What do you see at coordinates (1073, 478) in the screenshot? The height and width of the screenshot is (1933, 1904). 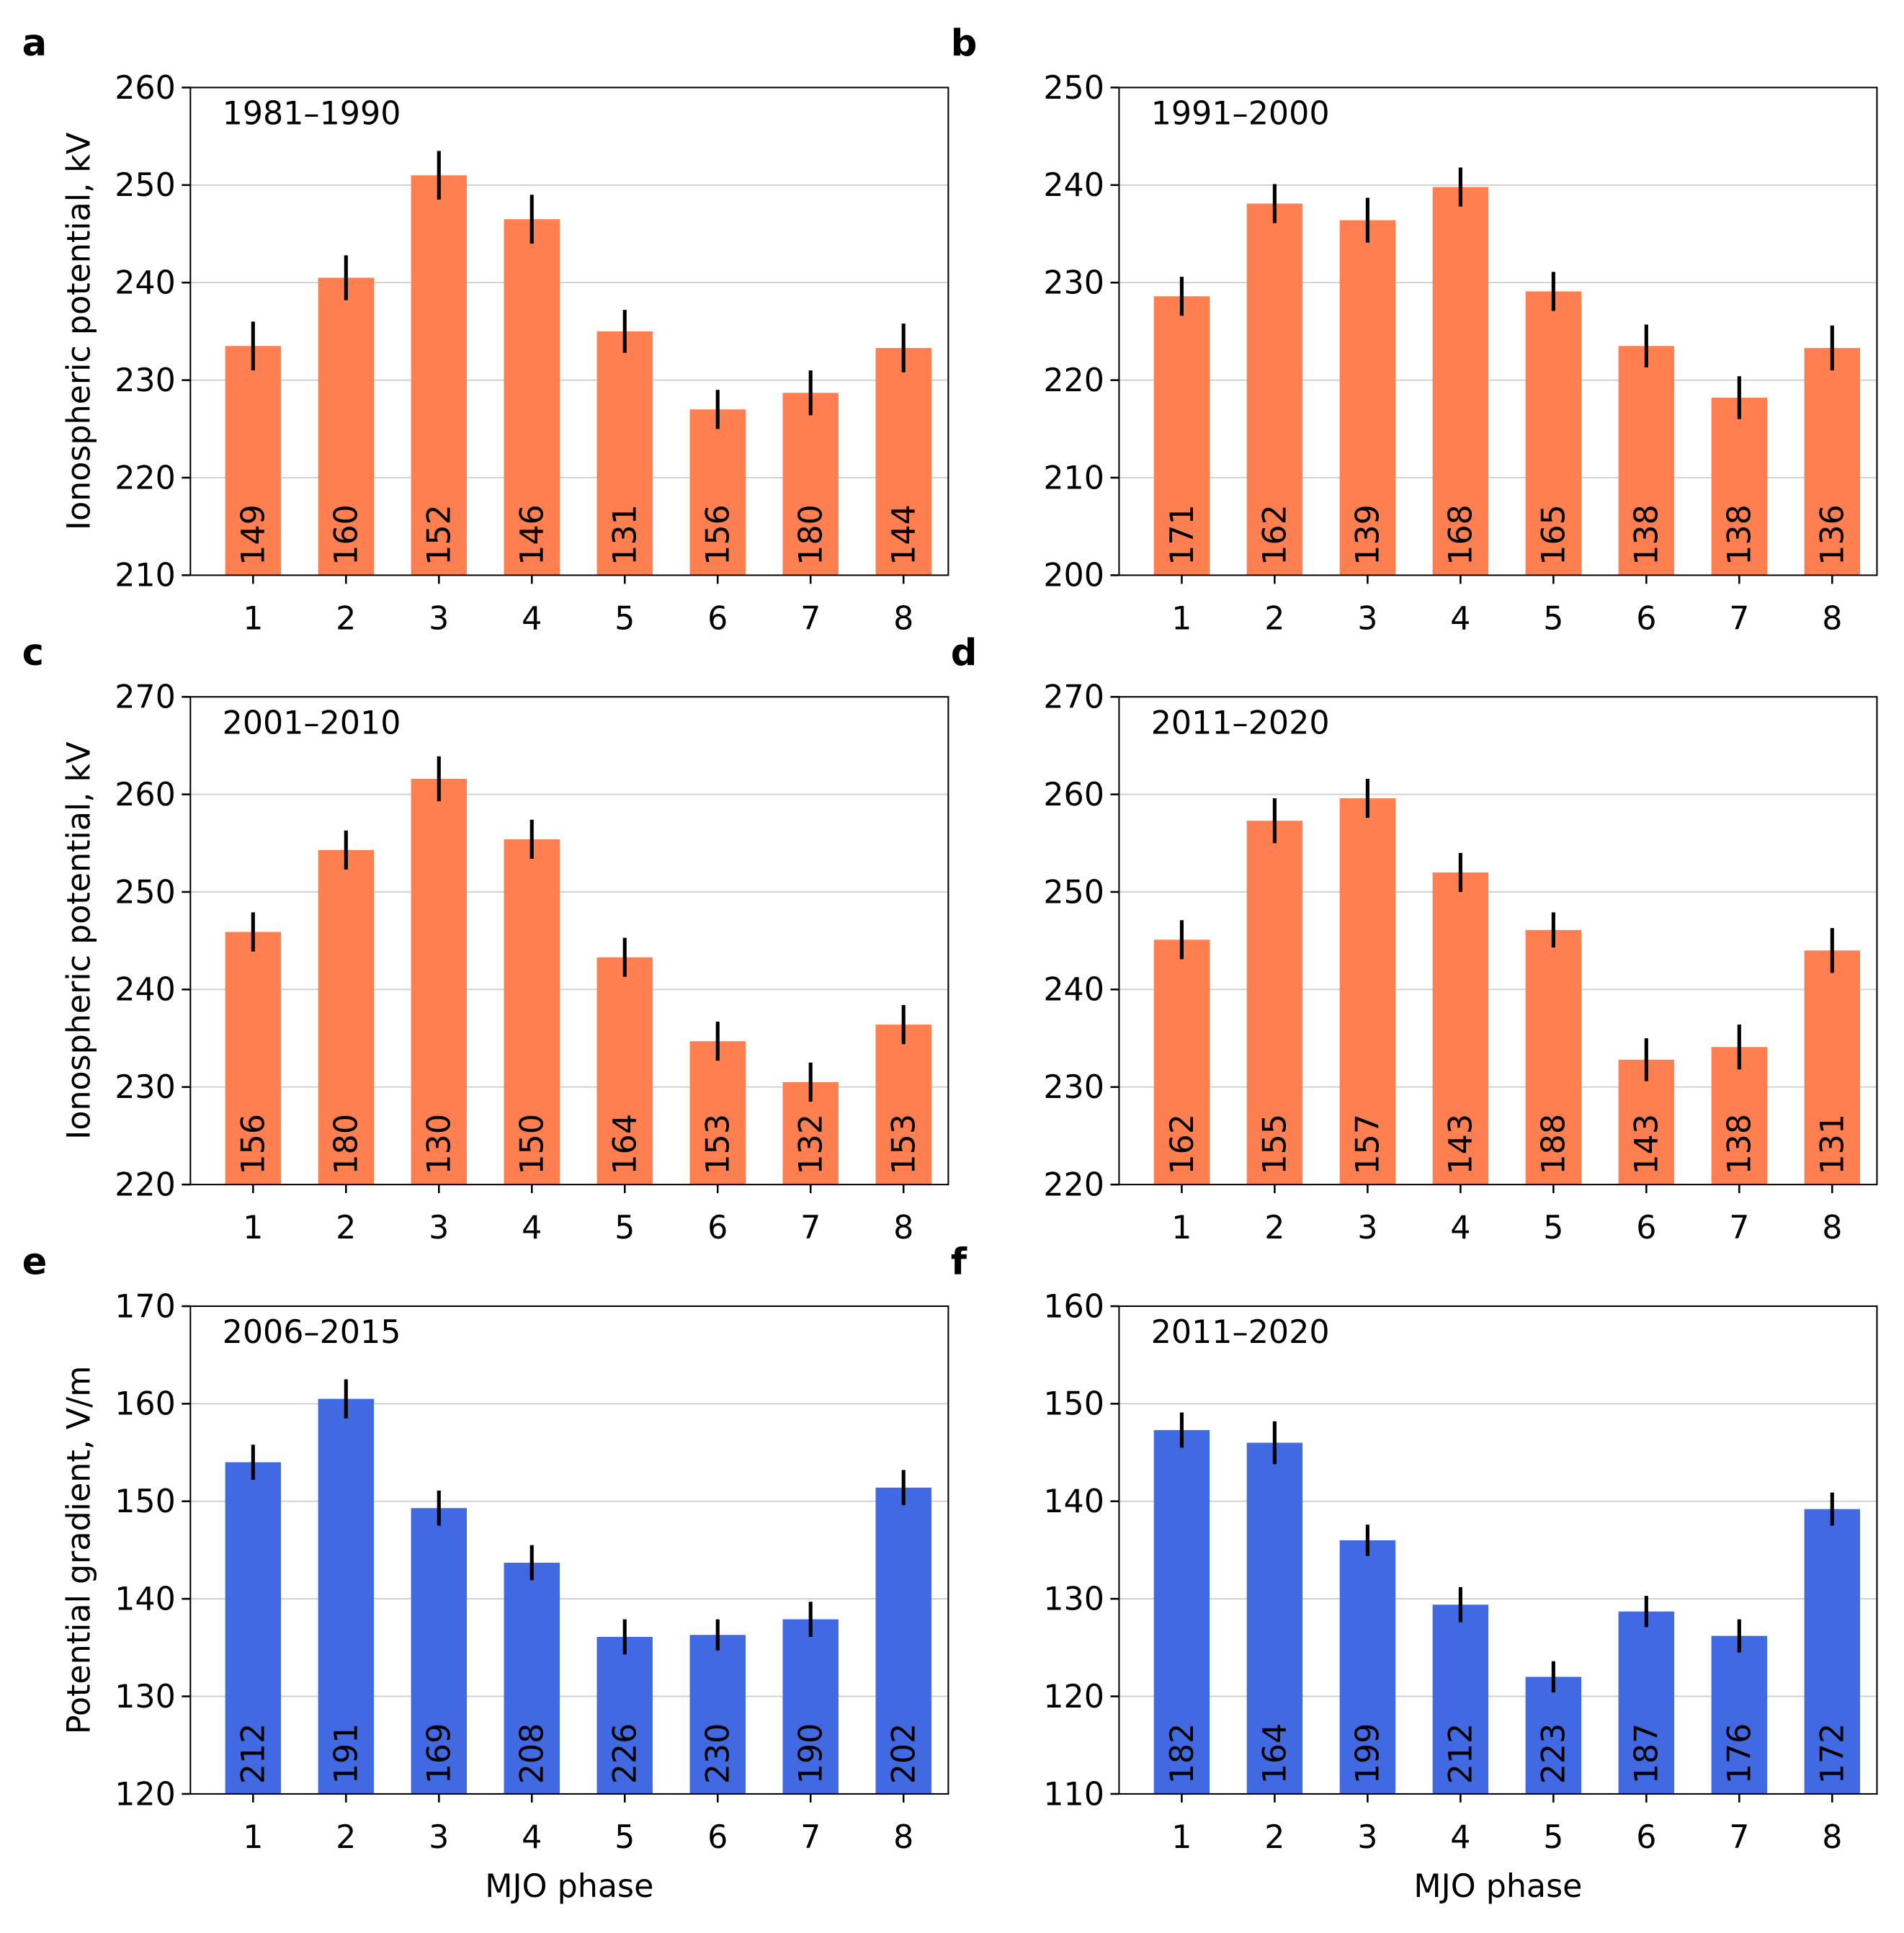 I see `y-tick-label: 210` at bounding box center [1073, 478].